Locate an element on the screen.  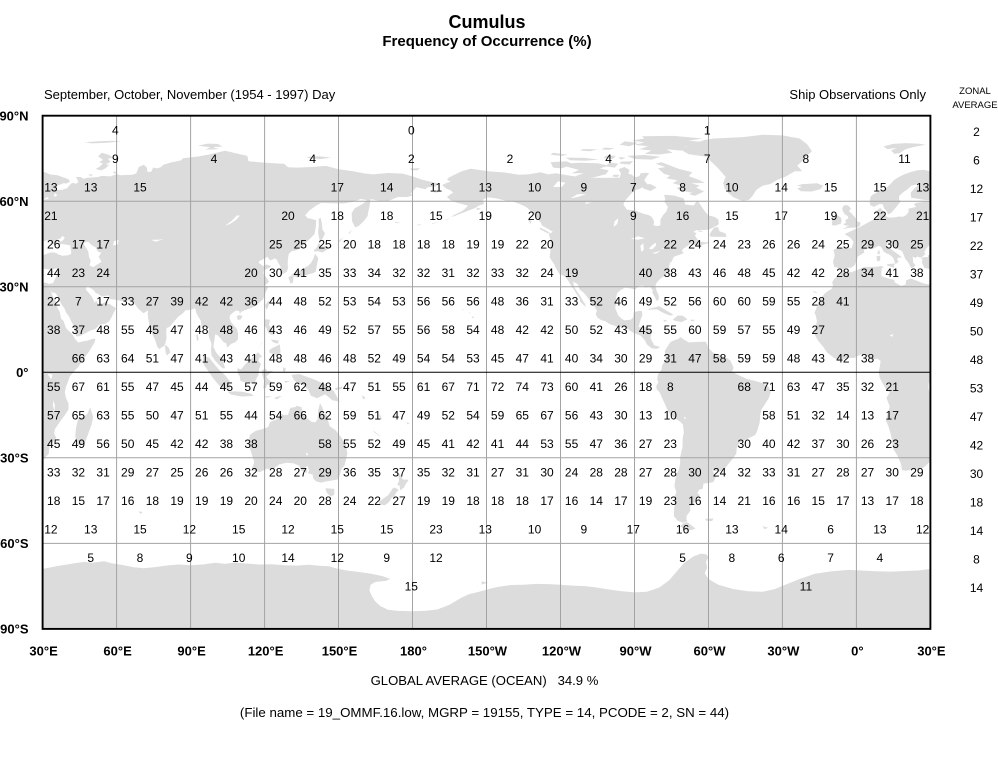
svg-text: 63 is located at coordinates (103, 359).